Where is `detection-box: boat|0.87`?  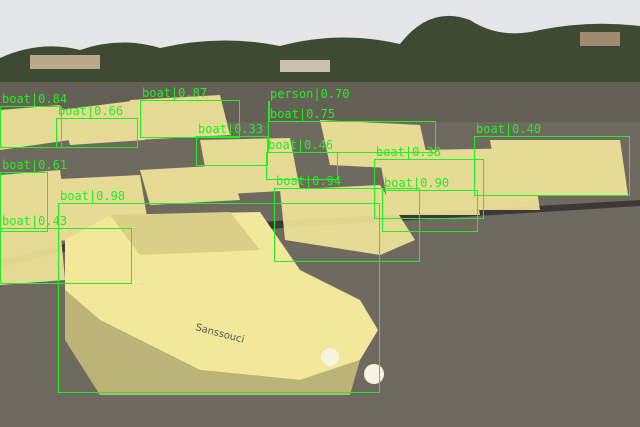
detection-box: boat|0.87 is located at coordinates (190, 112).